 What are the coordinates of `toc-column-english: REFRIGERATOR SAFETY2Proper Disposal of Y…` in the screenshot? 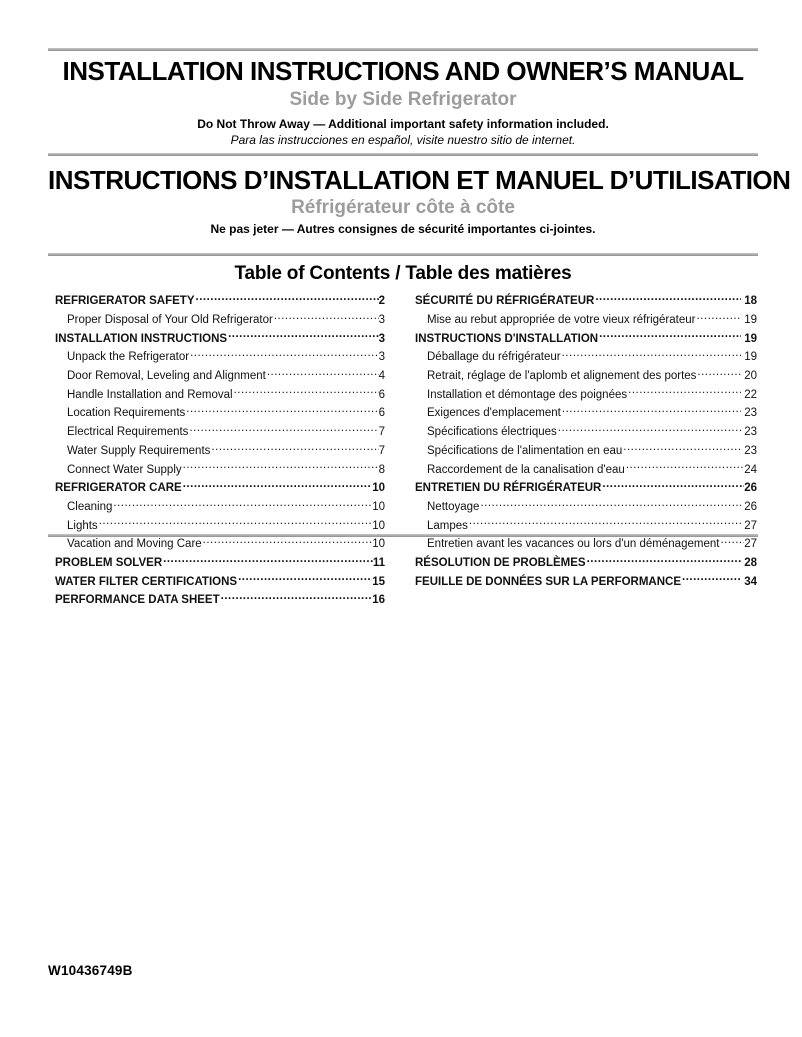 It's located at (220, 449).